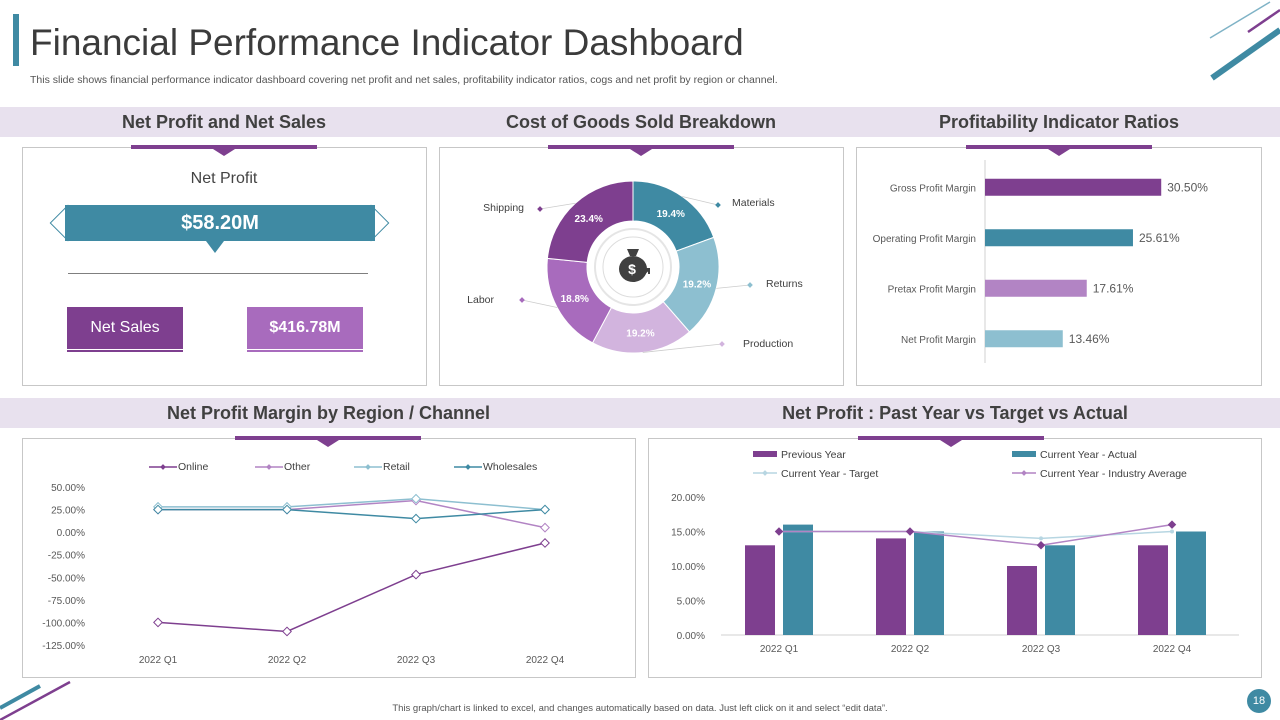 This screenshot has width=1280, height=720. What do you see at coordinates (220, 223) in the screenshot?
I see `net-profit-value: $58.20M` at bounding box center [220, 223].